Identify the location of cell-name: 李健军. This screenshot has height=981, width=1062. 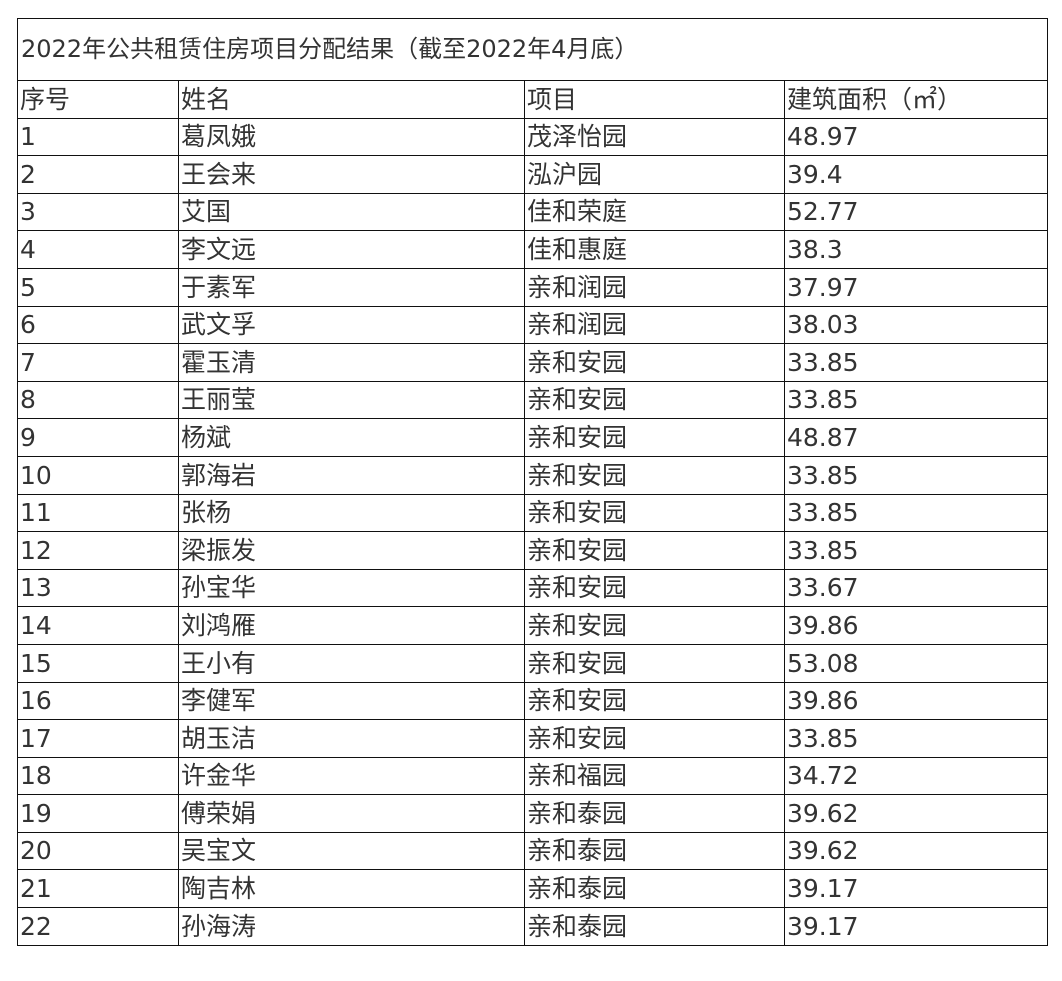
(351, 701).